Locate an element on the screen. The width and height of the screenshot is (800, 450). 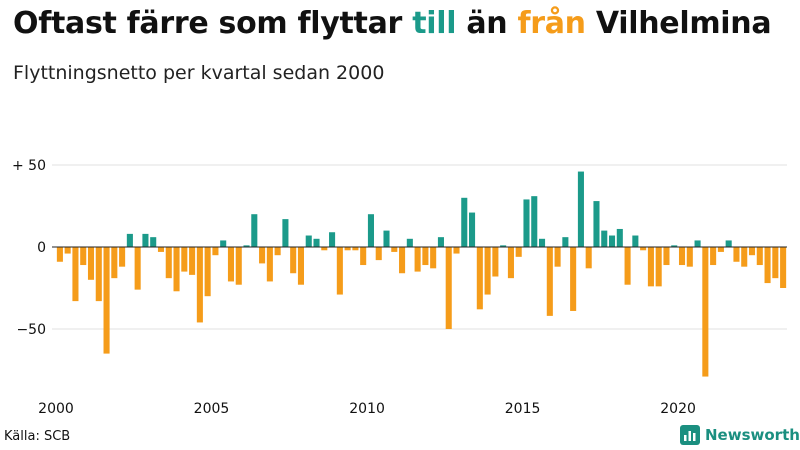
bar-q64 is located at coordinates (549, 281).